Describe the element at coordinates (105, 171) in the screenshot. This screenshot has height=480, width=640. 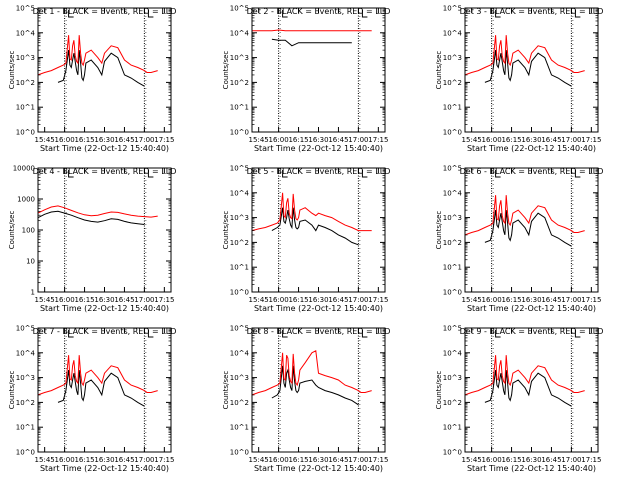
I see `chart-title: Det 4 - BLACK = Events, RED = LLD` at that location.